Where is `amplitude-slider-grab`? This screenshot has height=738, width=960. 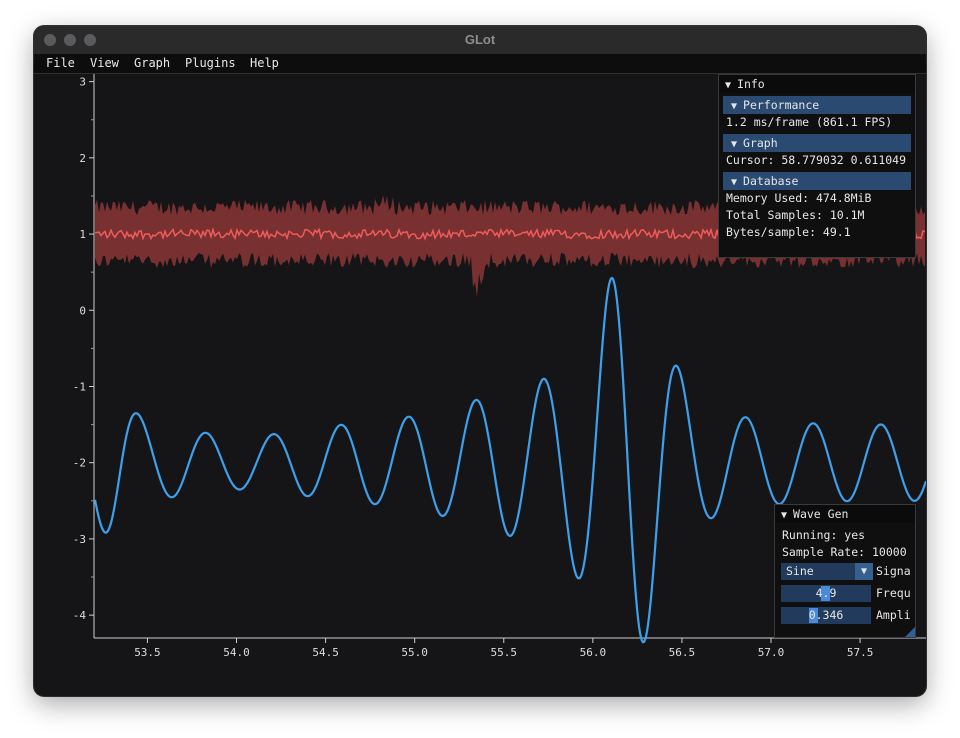 amplitude-slider-grab is located at coordinates (814, 615).